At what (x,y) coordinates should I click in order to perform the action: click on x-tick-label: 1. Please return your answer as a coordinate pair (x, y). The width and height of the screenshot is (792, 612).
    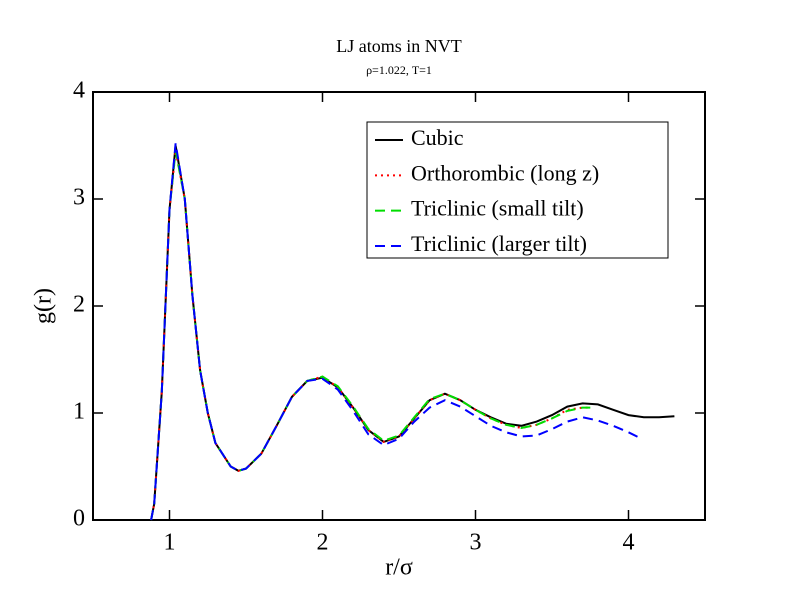
    Looking at the image, I should click on (170, 543).